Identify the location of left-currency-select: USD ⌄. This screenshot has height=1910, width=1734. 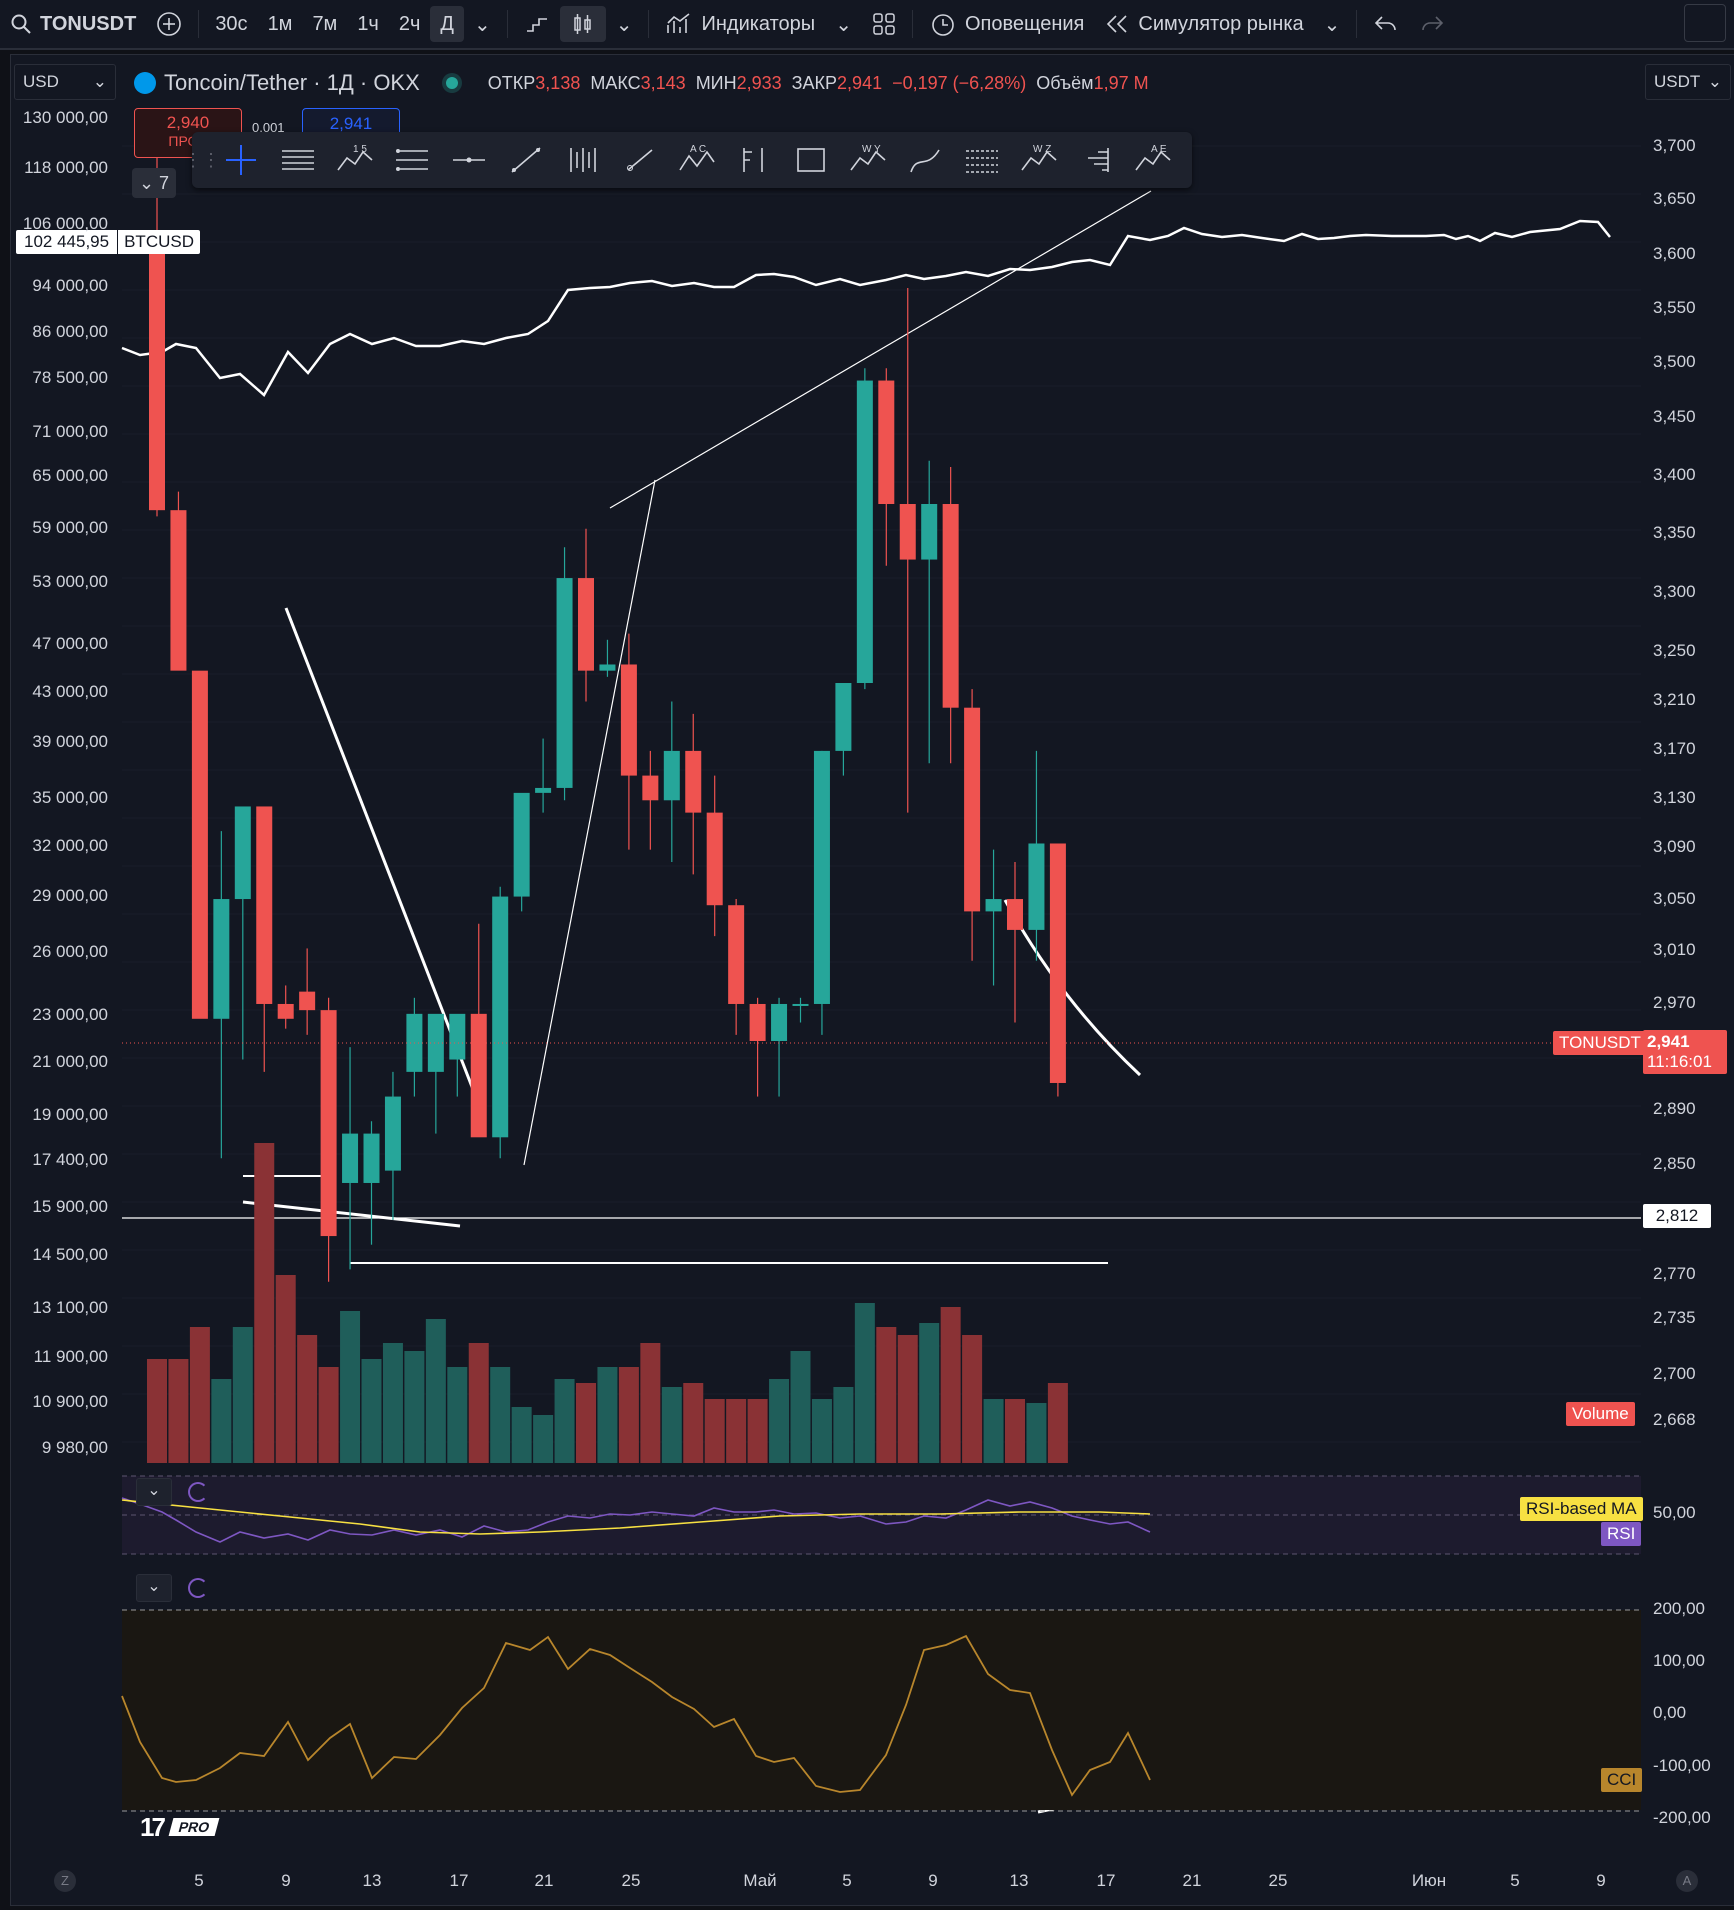
(65, 82).